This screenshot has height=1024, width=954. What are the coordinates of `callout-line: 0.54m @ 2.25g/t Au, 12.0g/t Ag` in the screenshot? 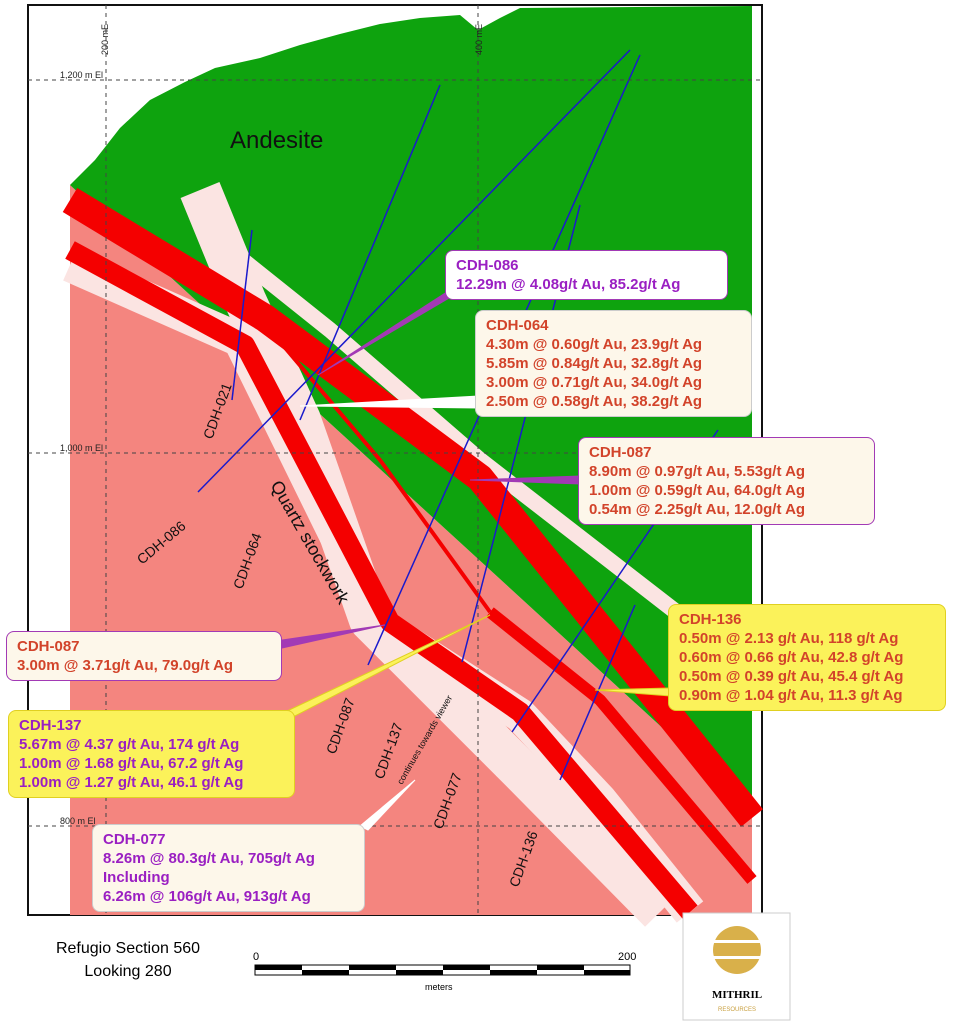 It's located at (697, 509).